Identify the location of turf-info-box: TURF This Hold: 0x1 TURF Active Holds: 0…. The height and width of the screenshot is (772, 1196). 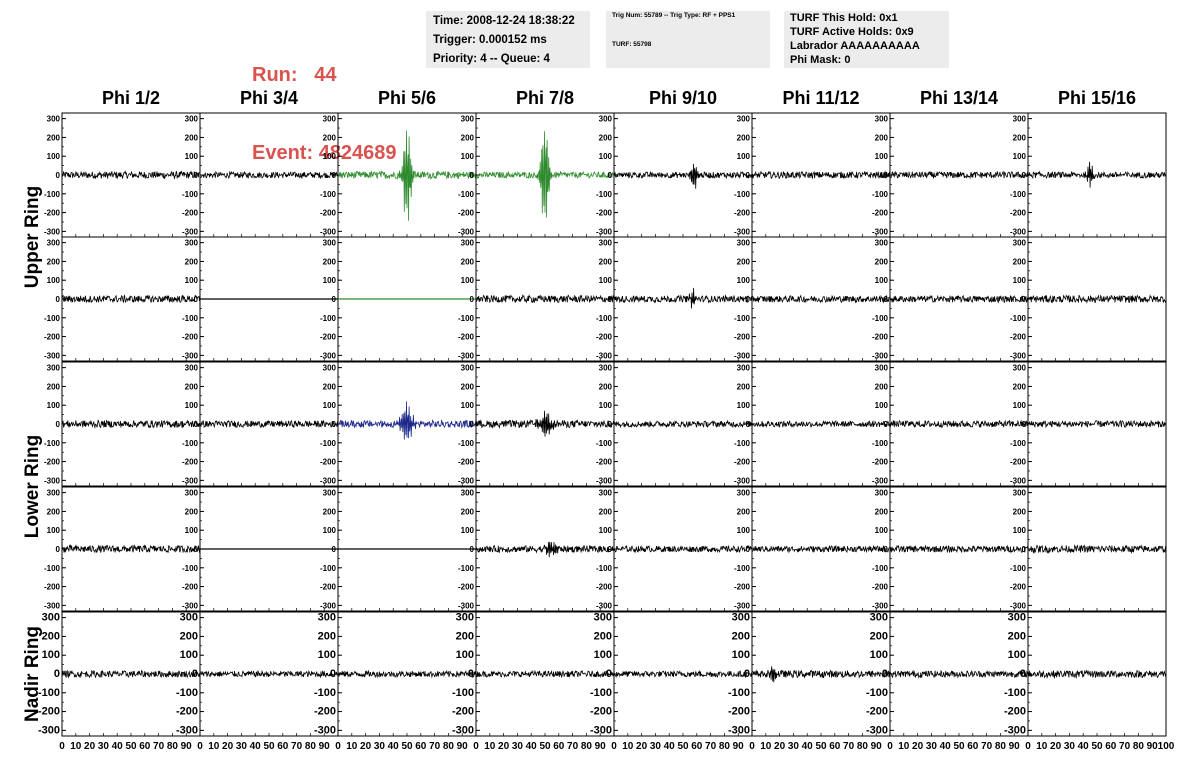
(866, 39).